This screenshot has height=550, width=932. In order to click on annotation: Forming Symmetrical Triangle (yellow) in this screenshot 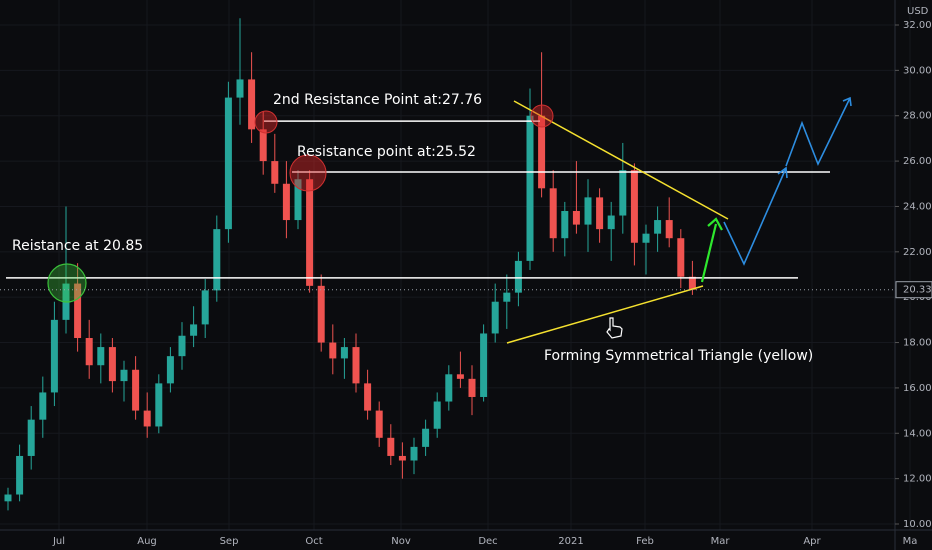, I will do `click(678, 356)`.